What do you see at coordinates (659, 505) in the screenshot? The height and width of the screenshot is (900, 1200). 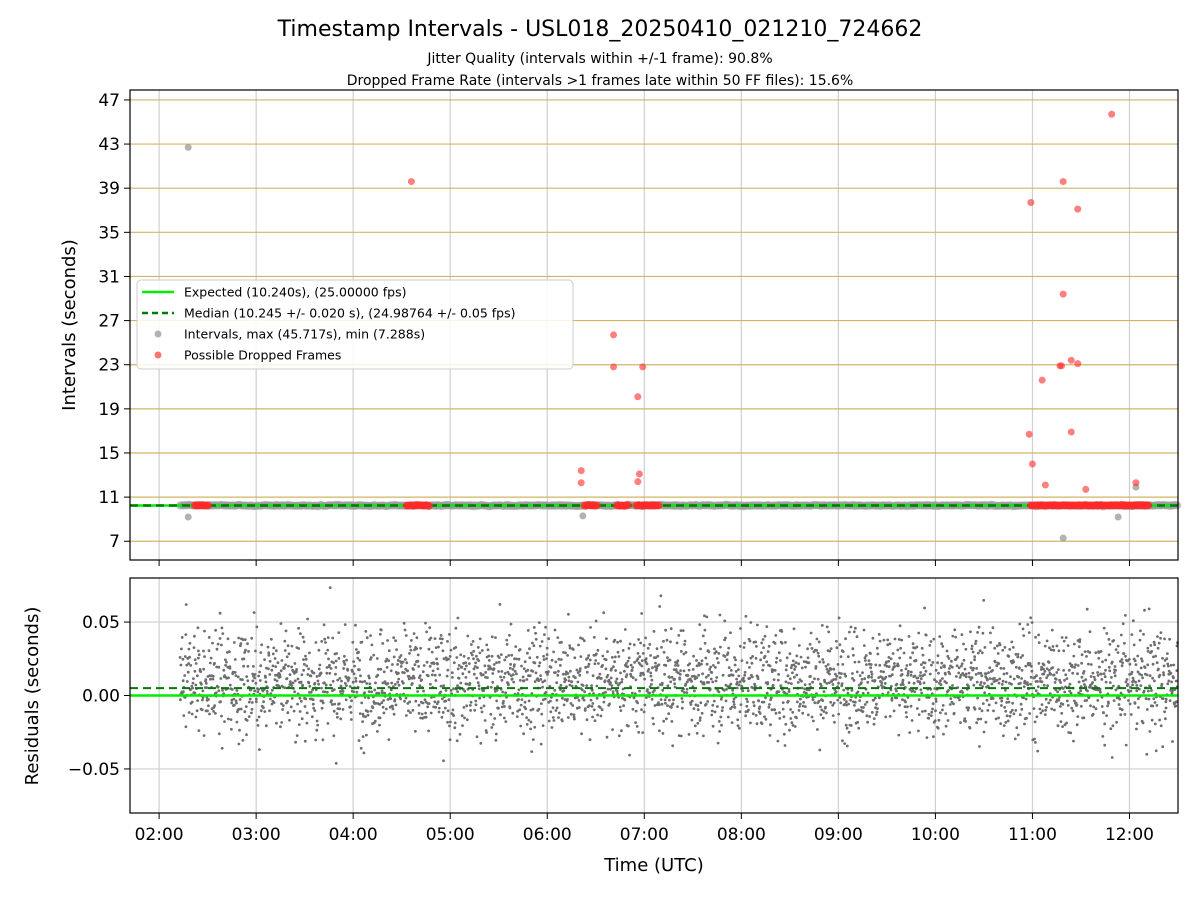 I see `dropped-frame-point` at bounding box center [659, 505].